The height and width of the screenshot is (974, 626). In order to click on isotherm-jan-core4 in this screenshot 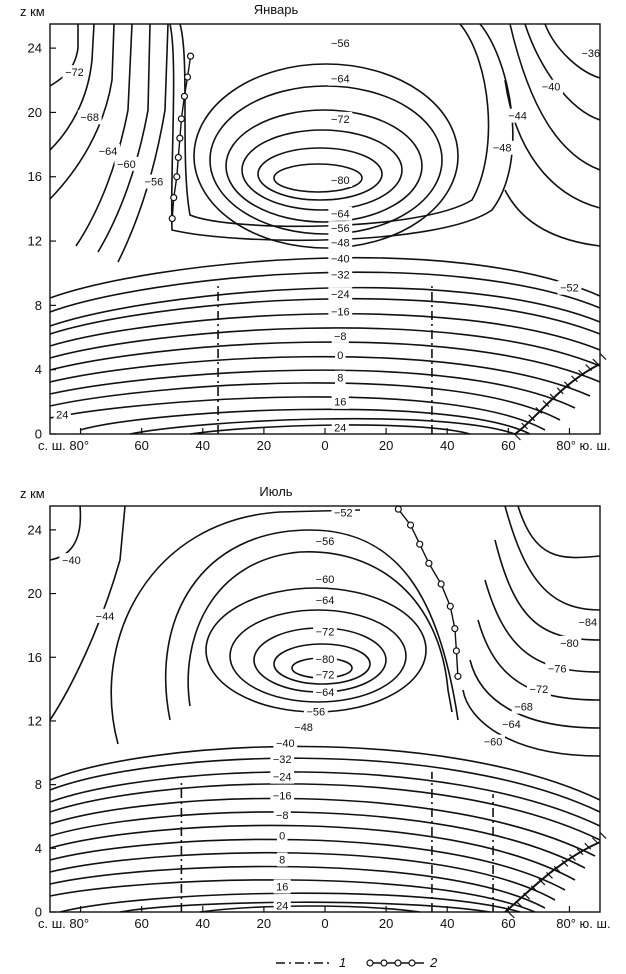, I will do `click(324, 166)`.